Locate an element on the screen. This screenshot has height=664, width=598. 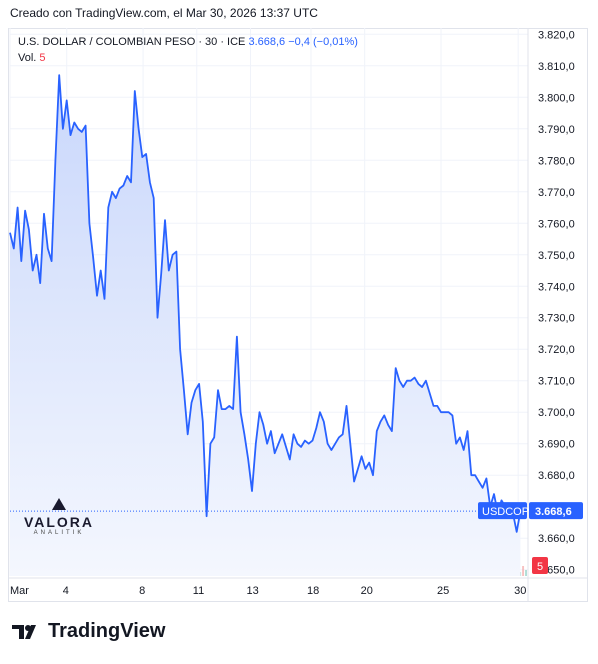
x-tick-label: 13 is located at coordinates (252, 591).